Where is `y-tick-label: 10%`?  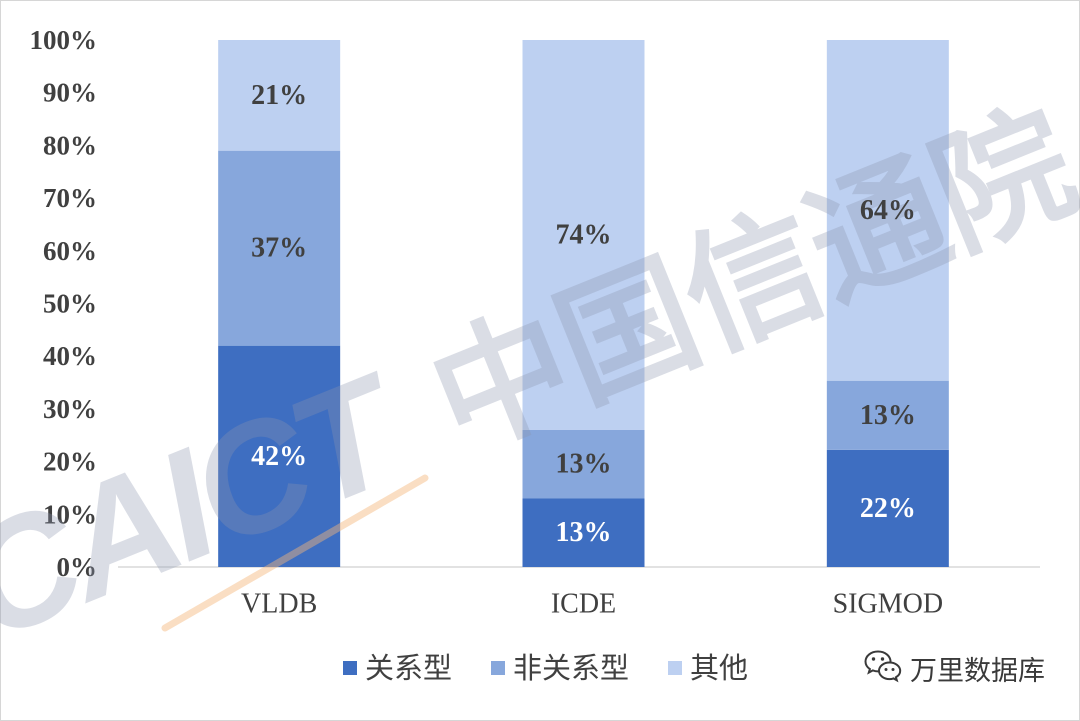
y-tick-label: 10% is located at coordinates (70, 514).